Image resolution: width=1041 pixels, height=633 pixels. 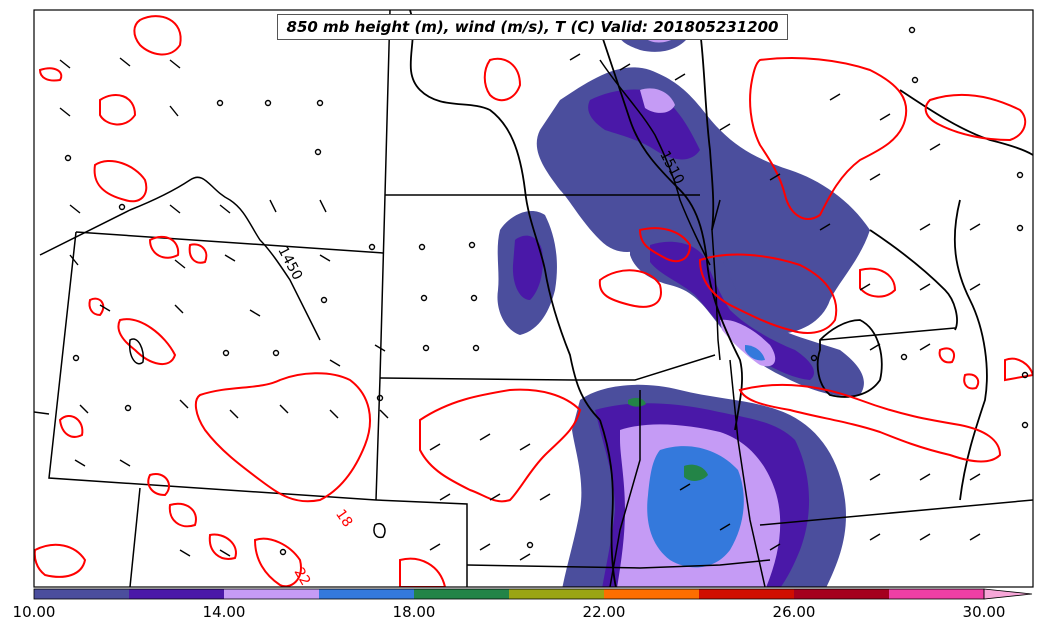 I want to click on contour-label-22: 22, so click(x=302, y=576).